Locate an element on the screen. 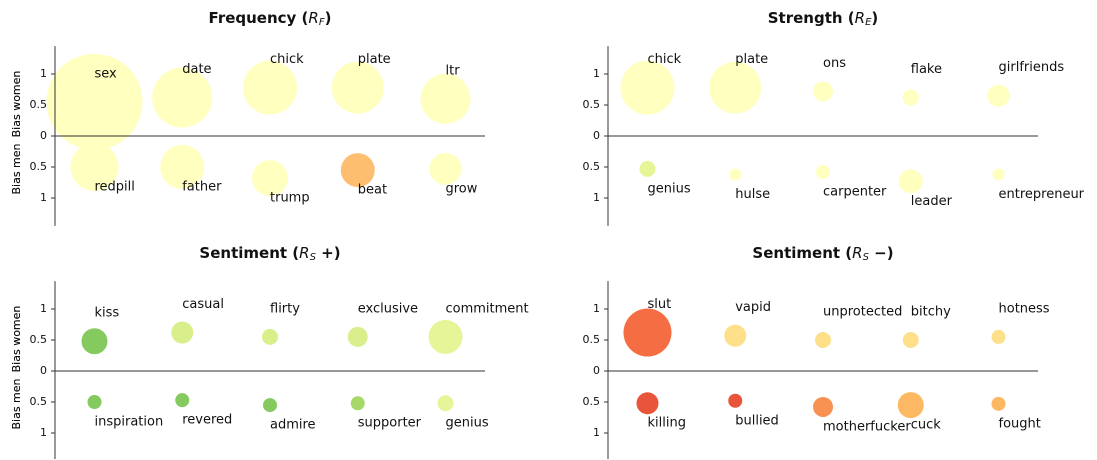 The width and height of the screenshot is (1097, 460). title-part: Strength ( is located at coordinates (811, 18).